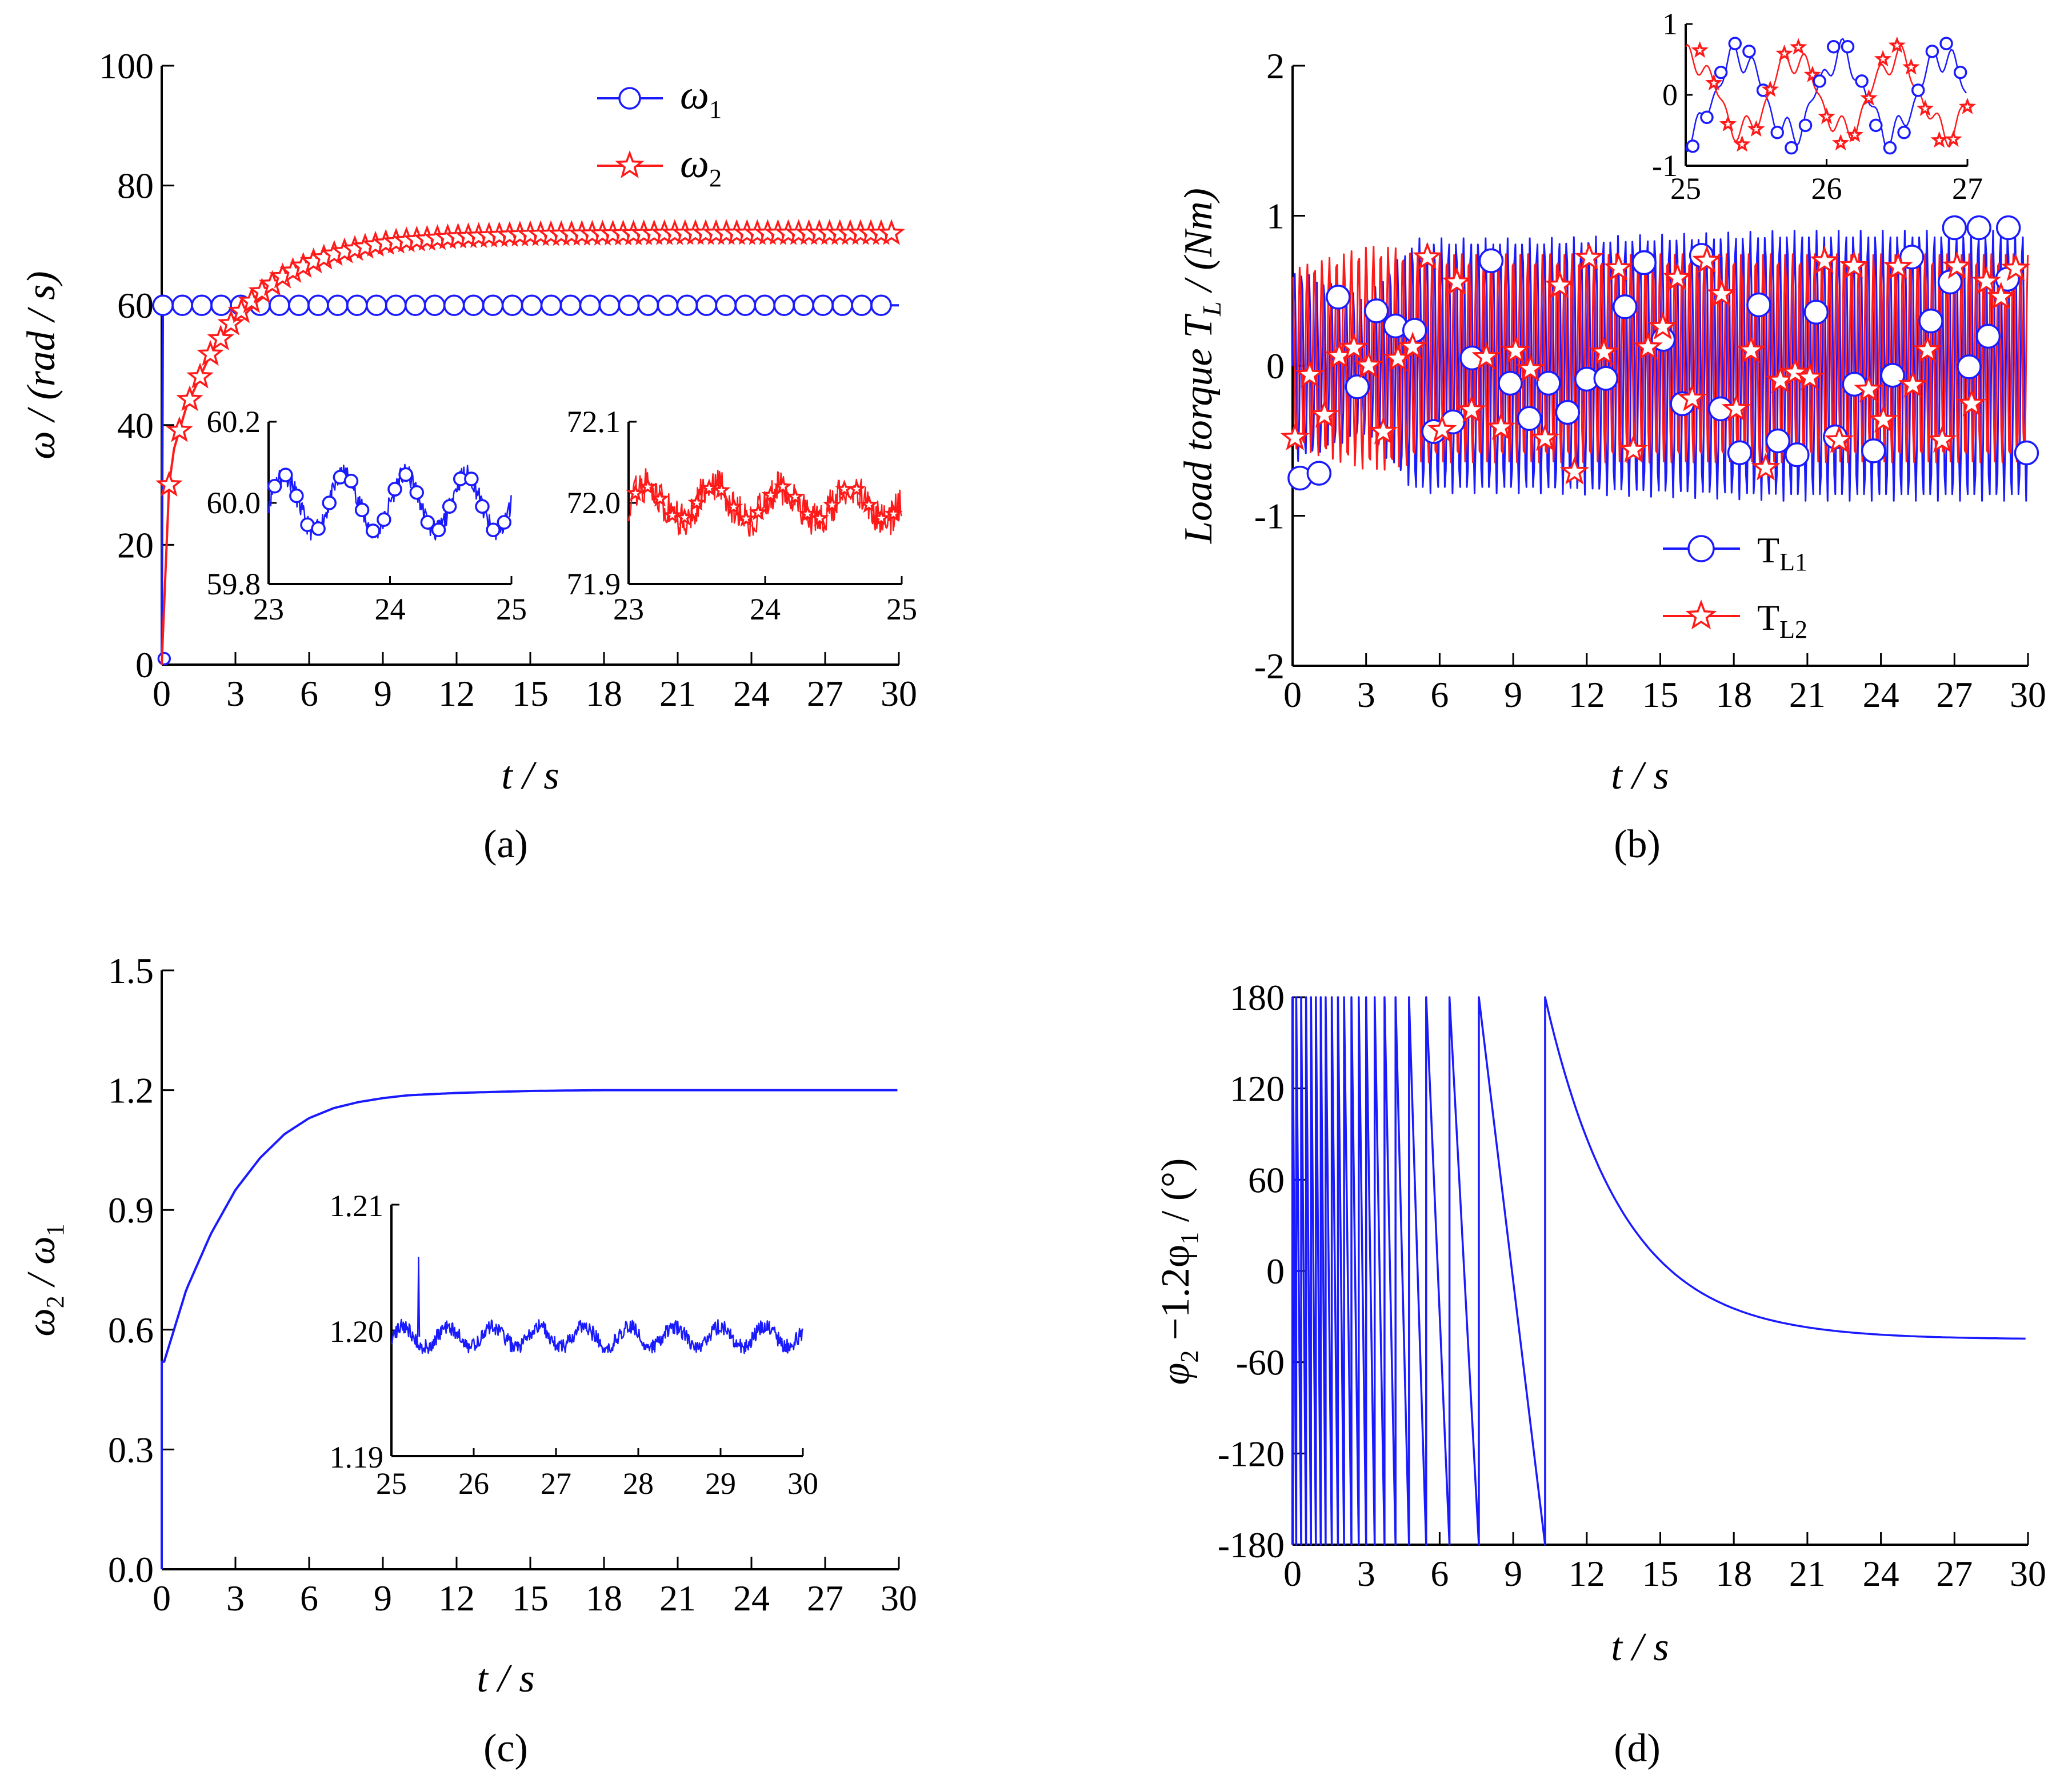  I want to click on a-legend-omega1-marker, so click(629, 98).